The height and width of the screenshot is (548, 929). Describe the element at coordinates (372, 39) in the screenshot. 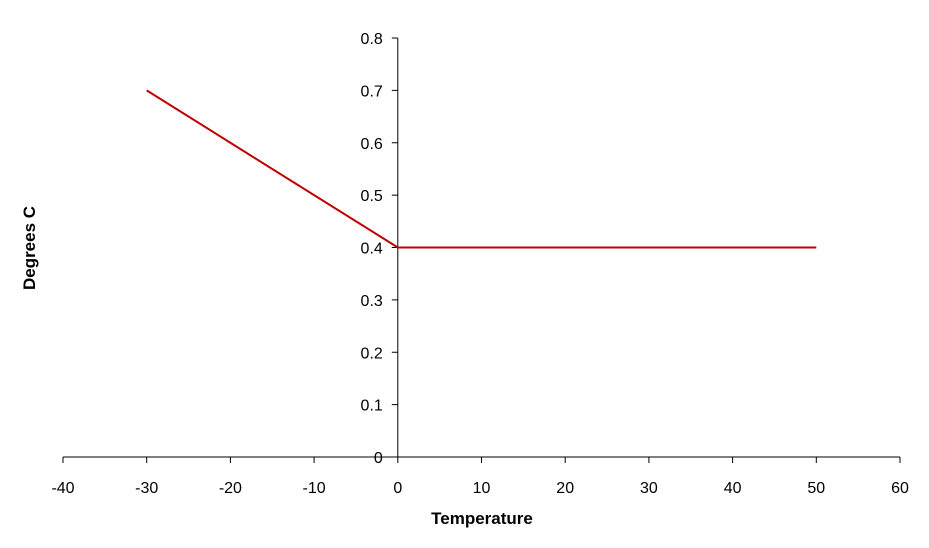

I see `y-tick-label: 0.8` at that location.